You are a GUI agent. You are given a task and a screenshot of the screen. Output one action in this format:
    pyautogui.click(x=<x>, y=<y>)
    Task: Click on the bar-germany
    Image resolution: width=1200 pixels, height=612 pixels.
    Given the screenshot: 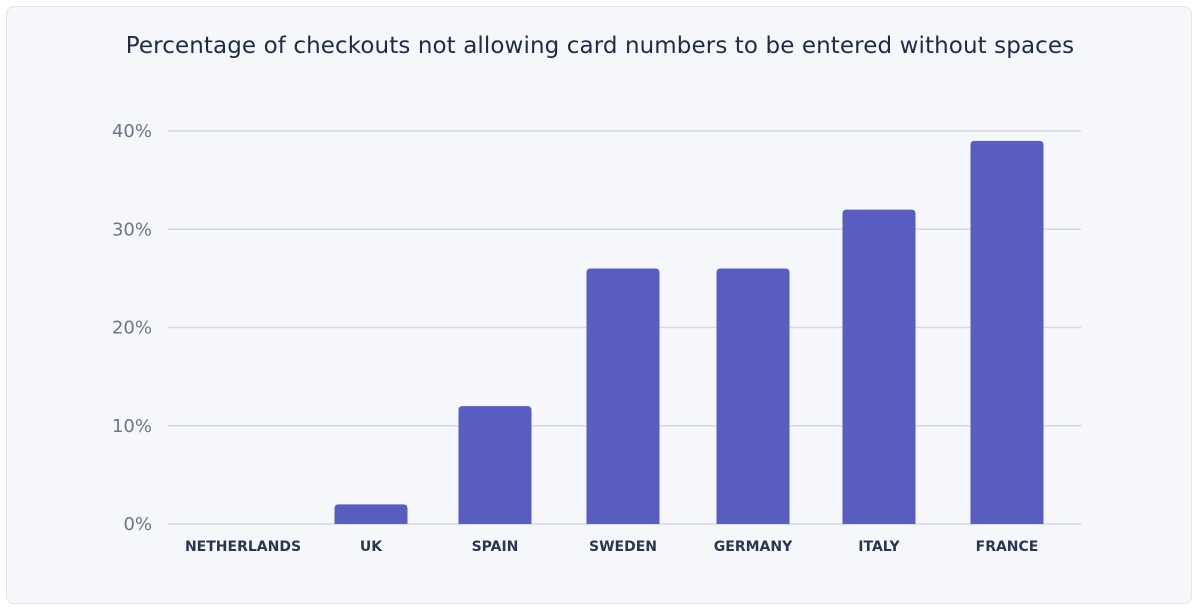 What is the action you would take?
    pyautogui.click(x=753, y=396)
    